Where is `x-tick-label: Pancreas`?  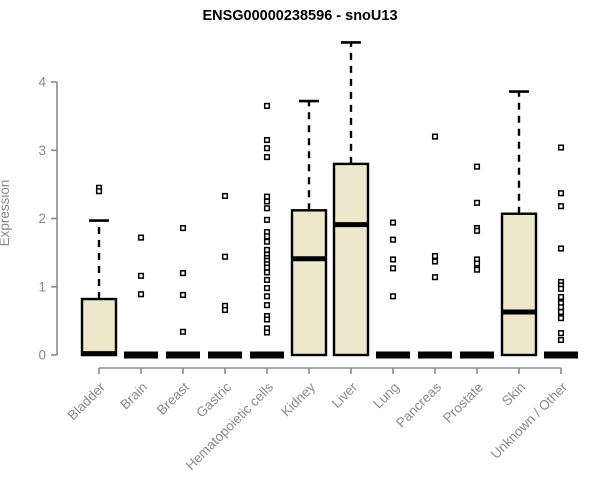 x-tick-label: Pancreas is located at coordinates (418, 404).